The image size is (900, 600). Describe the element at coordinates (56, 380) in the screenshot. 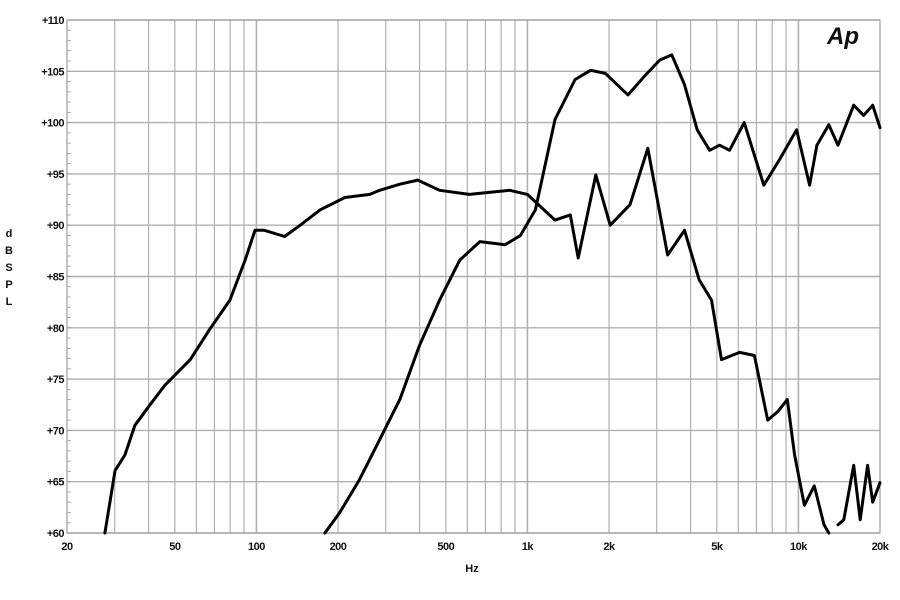

I see `y-tick-label: +75` at that location.